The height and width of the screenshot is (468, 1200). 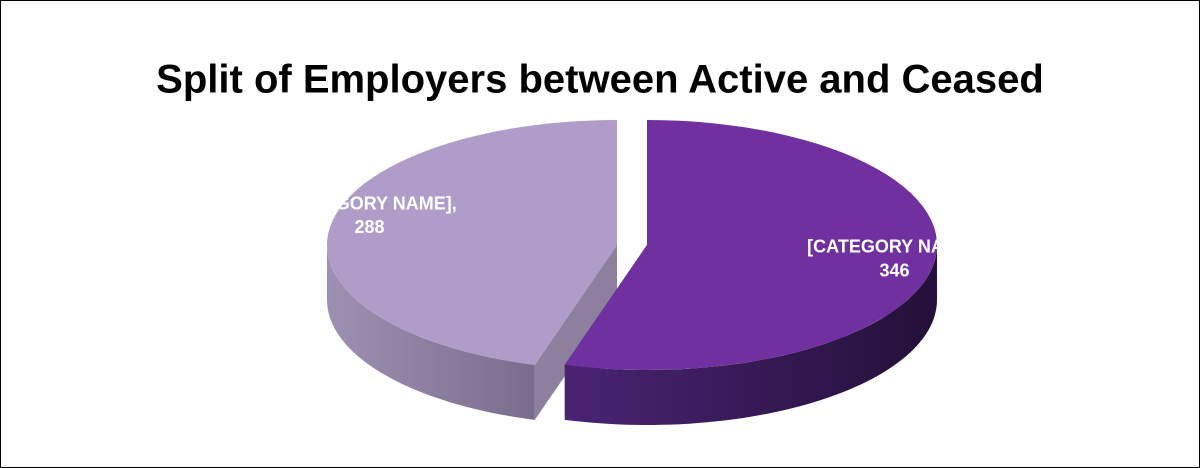 What do you see at coordinates (632, 236) in the screenshot?
I see `data-labels: [CATEGORY NAME], 346 [CATEGORY NAME], 288` at bounding box center [632, 236].